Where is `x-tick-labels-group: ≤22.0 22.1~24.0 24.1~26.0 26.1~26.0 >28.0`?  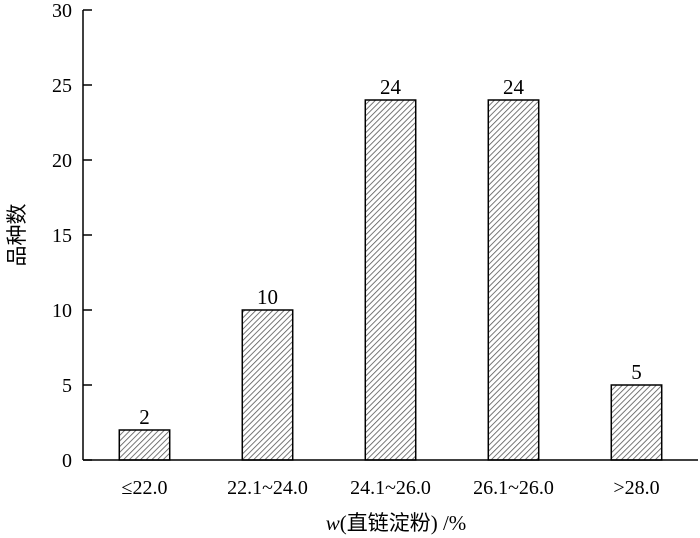
x-tick-labels-group: ≤22.0 22.1~24.0 24.1~26.0 26.1~26.0 >28.0 is located at coordinates (391, 488).